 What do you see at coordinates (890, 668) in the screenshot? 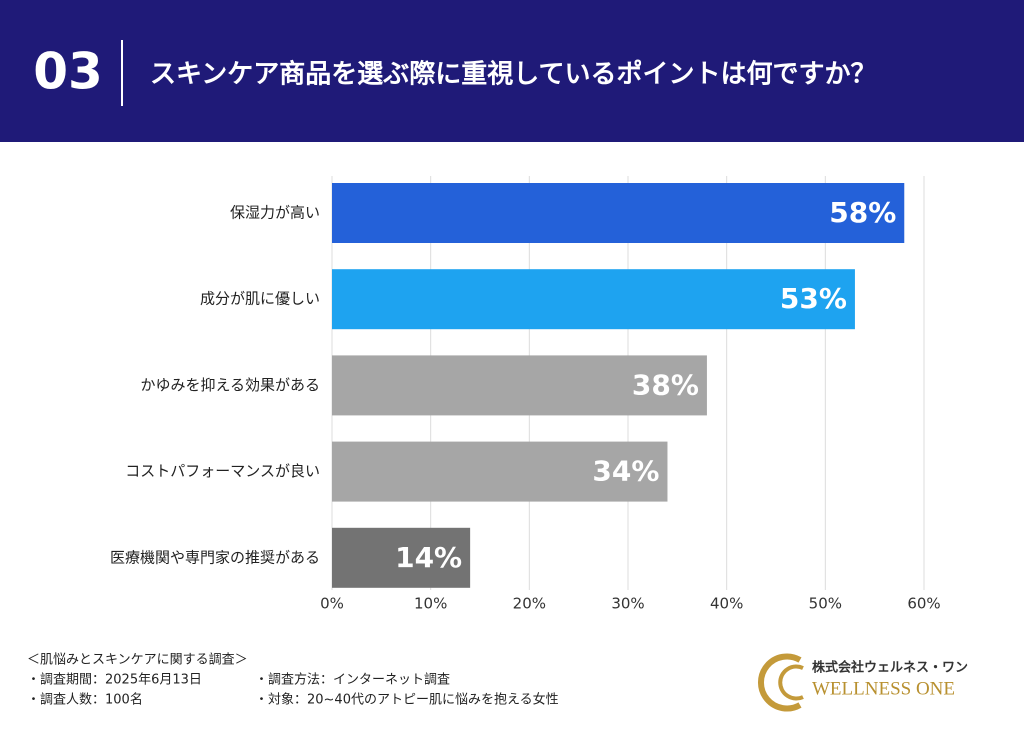
I see `company-name: 株式会社ウェルネス・ワン` at bounding box center [890, 668].